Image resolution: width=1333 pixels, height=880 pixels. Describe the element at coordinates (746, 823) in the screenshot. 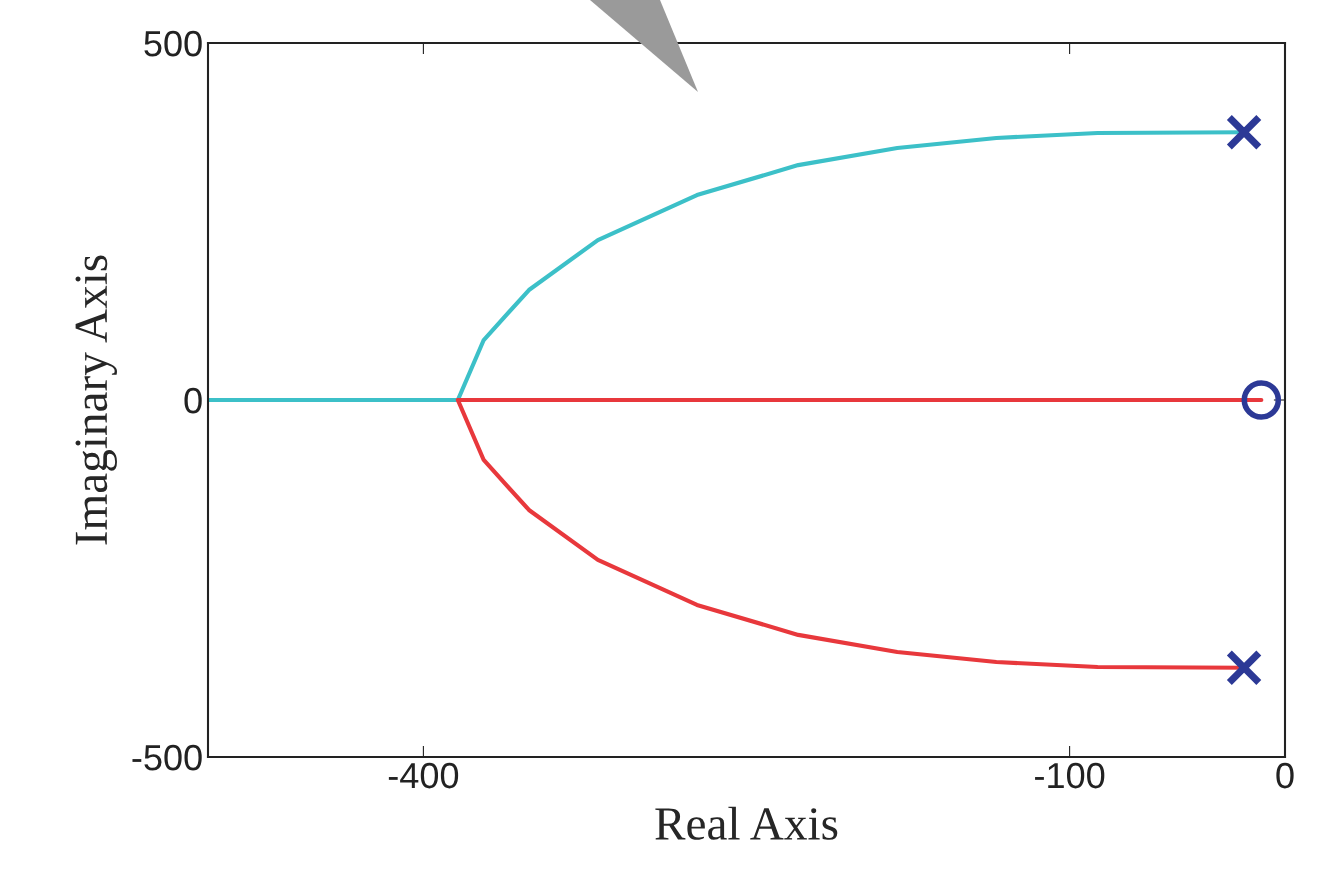

I see `x-axis-title: Real Axis` at that location.